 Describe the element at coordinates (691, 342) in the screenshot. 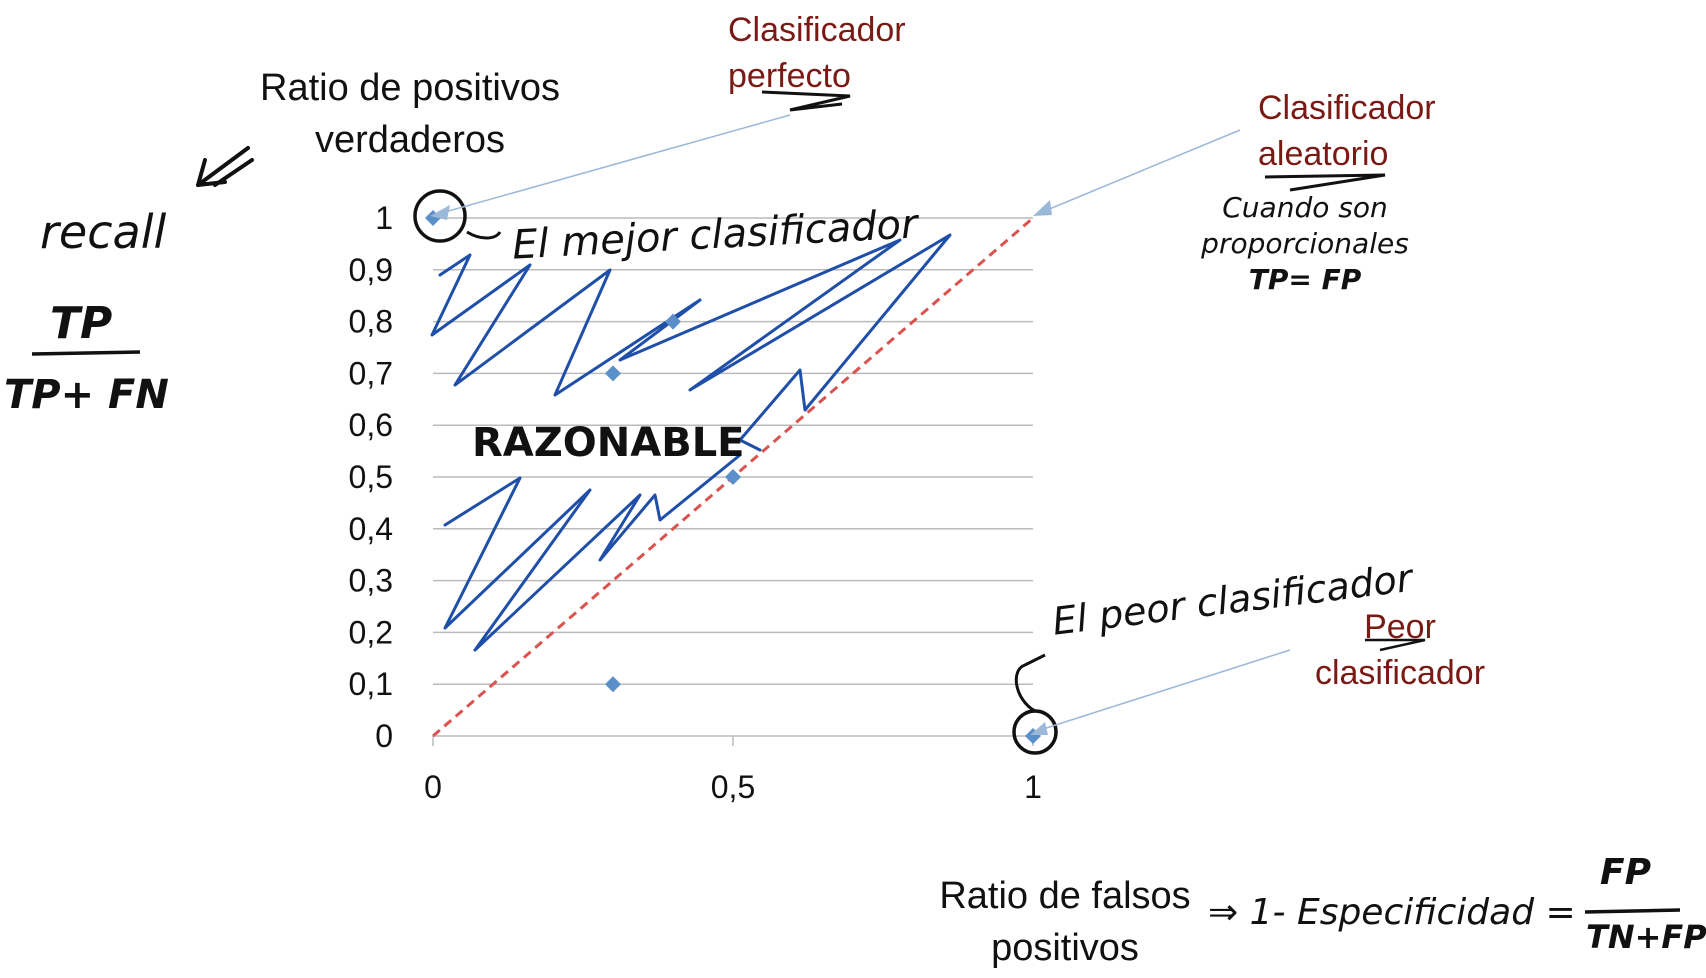

I see `scribble-upper` at that location.